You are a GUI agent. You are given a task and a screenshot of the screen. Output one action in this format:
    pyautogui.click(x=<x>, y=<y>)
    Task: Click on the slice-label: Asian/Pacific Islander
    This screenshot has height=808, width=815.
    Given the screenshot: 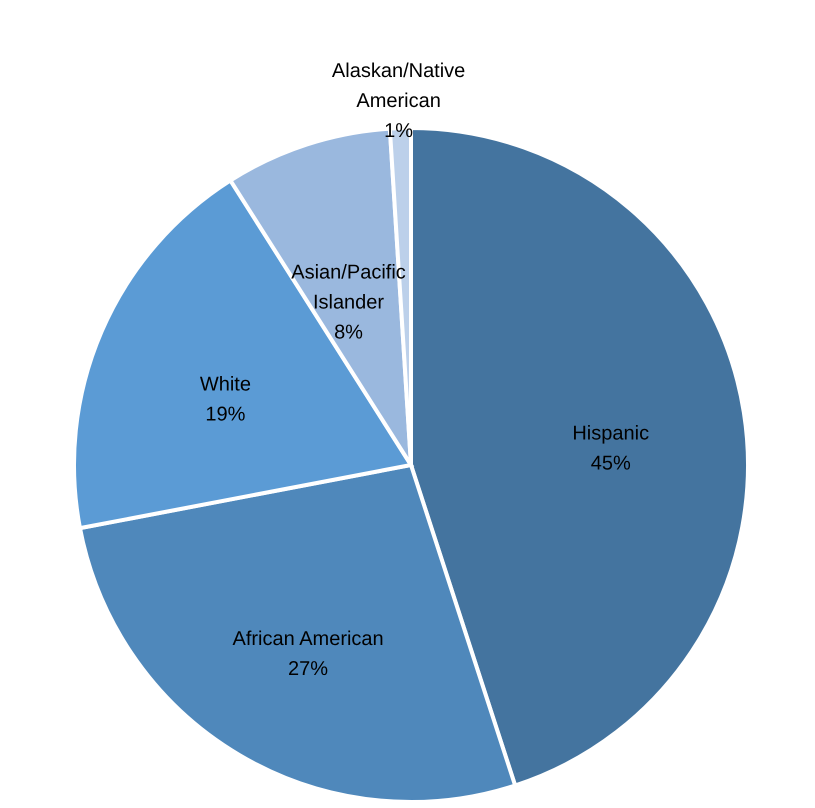 What is the action you would take?
    pyautogui.click(x=348, y=288)
    